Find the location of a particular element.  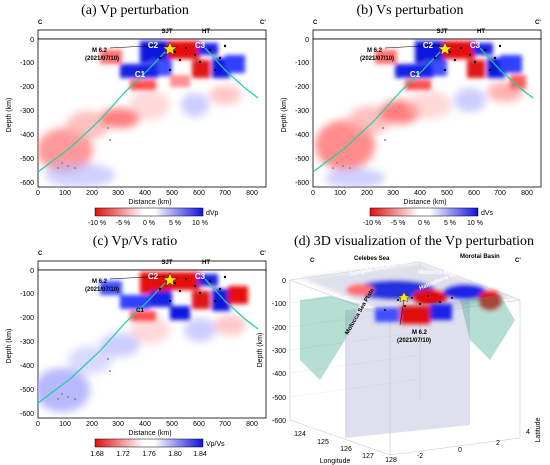

svg-text: 1.72 is located at coordinates (123, 454).